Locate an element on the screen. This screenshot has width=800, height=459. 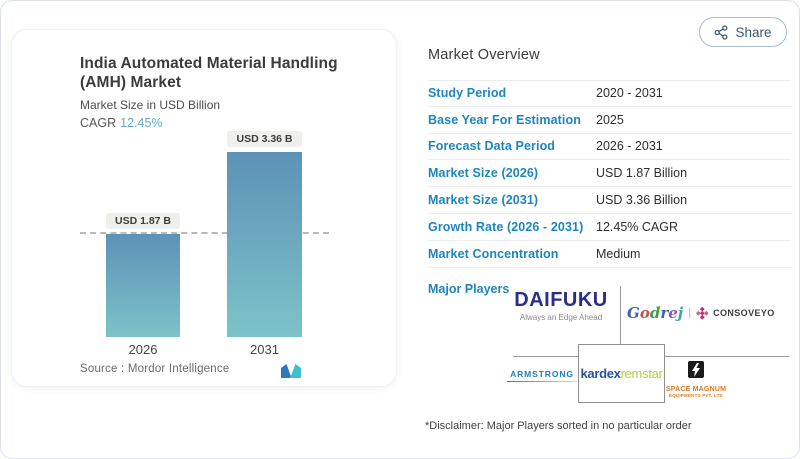
row-label: Market Concentration is located at coordinates (493, 253).